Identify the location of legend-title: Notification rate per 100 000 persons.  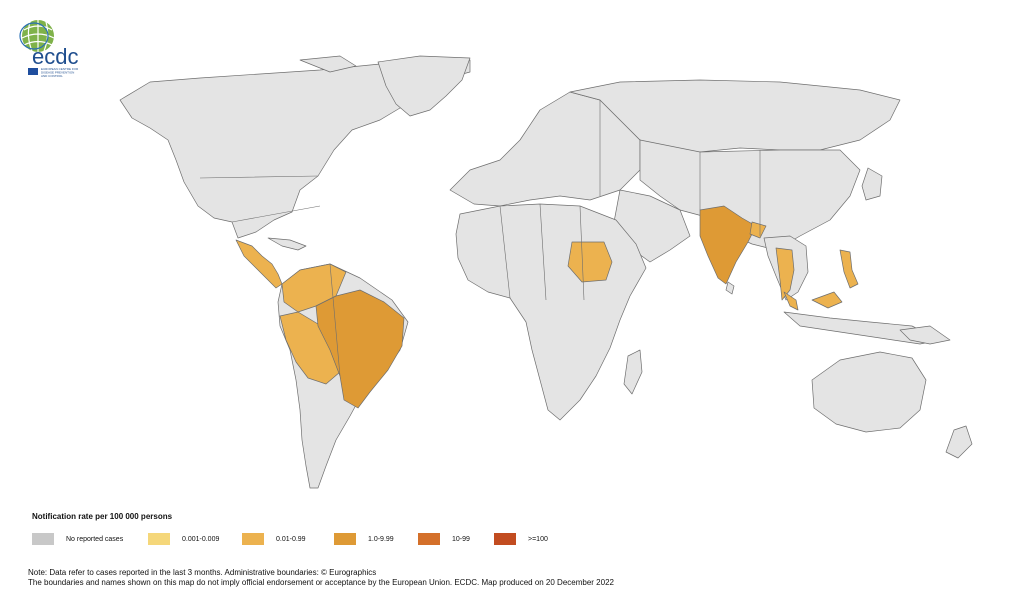
(102, 516).